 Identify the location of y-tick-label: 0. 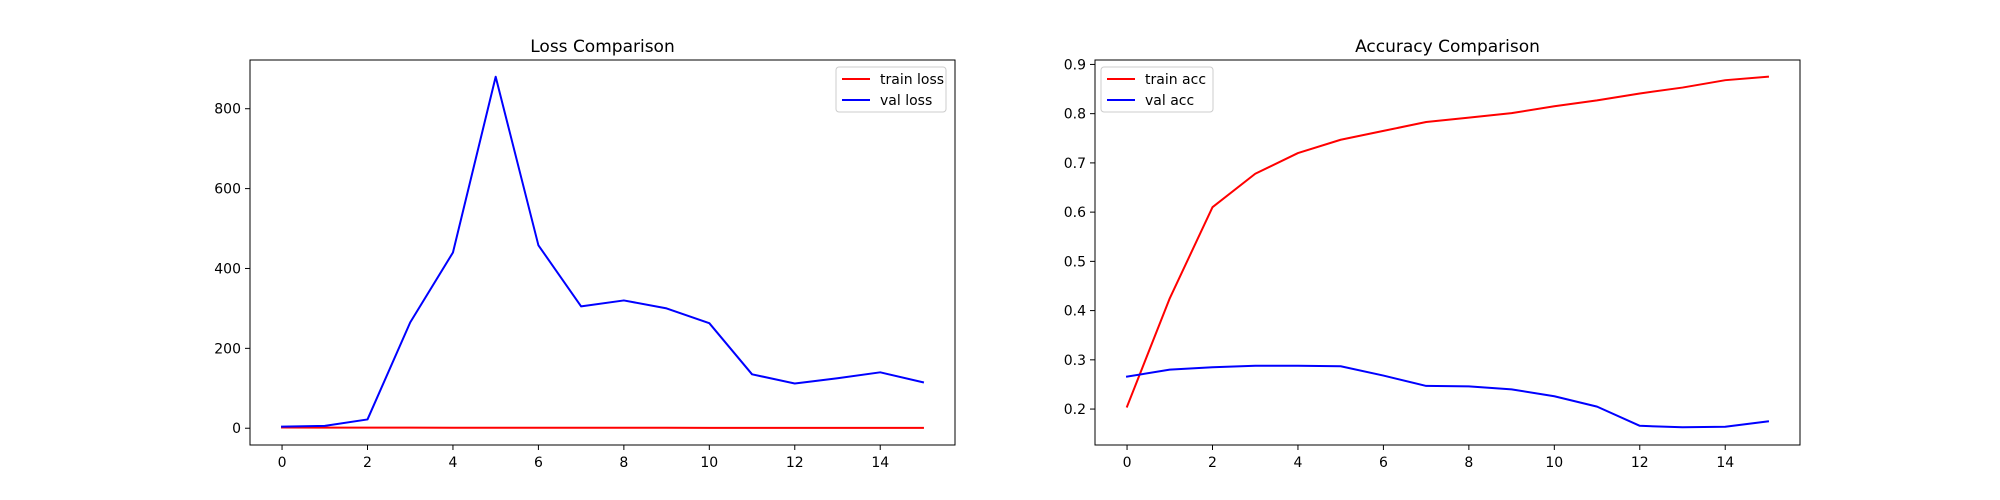
(236, 429).